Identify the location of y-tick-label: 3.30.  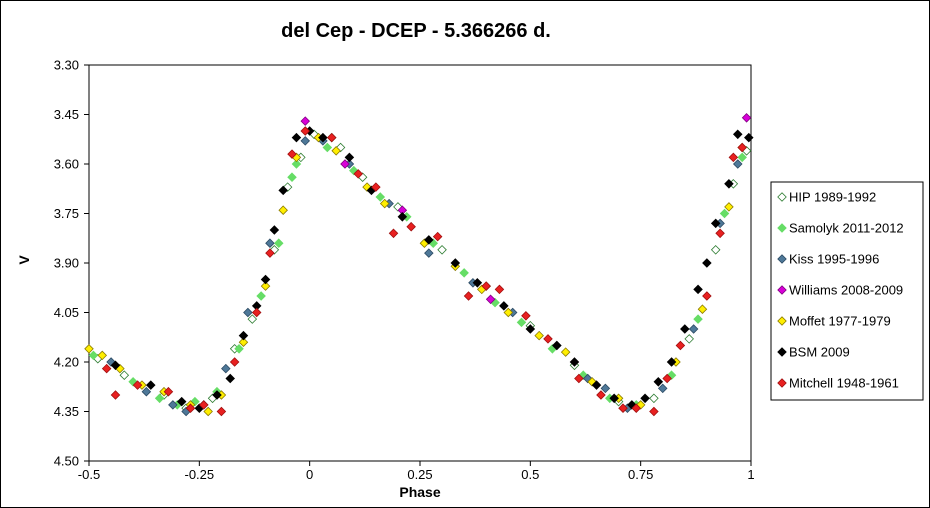
(66, 65).